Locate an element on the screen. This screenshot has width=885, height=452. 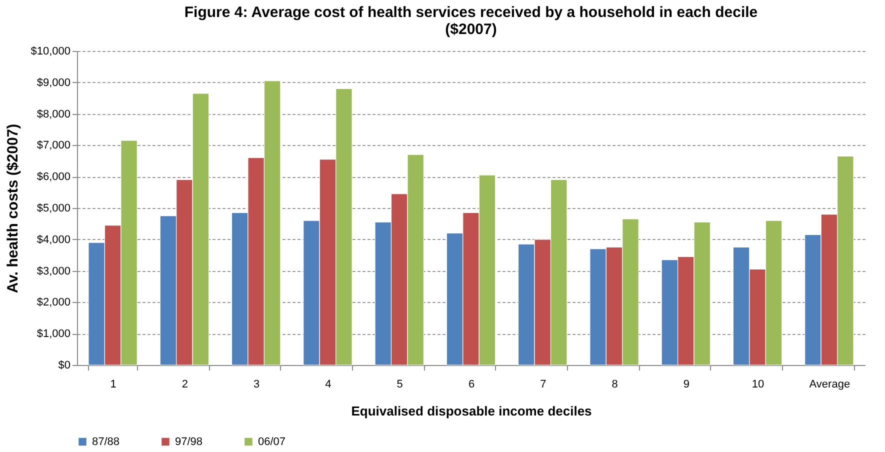
y-tick-label: $10,000 is located at coordinates (50, 52).